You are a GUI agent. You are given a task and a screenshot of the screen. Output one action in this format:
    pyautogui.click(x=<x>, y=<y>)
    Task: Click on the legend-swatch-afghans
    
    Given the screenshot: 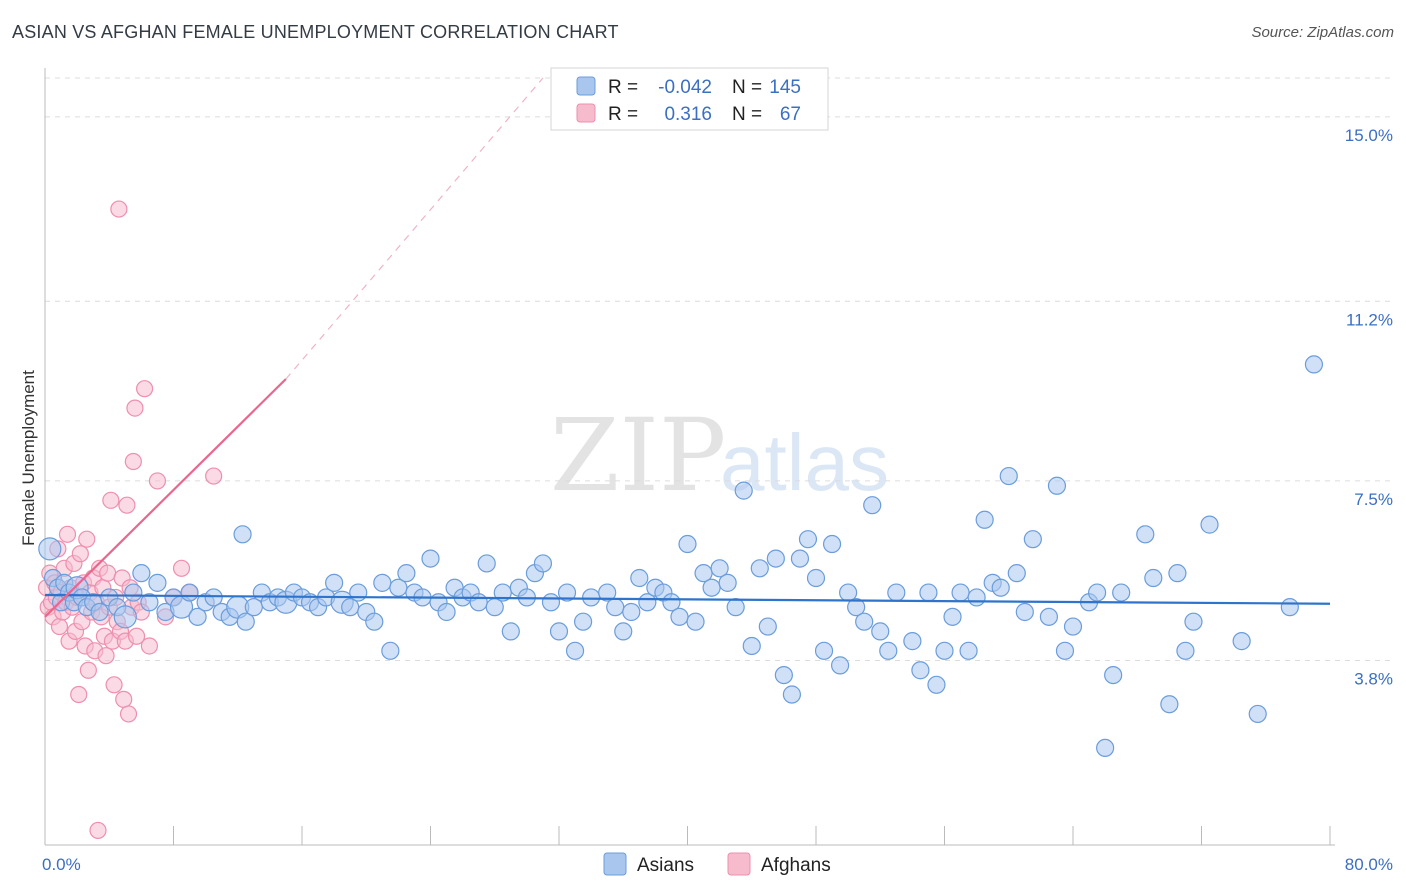 What is the action you would take?
    pyautogui.click(x=586, y=113)
    